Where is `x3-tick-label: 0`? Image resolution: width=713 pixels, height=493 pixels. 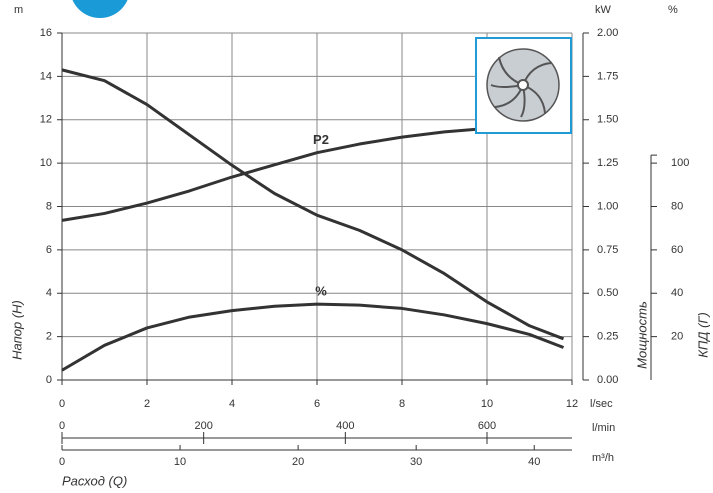 x3-tick-label: 0 is located at coordinates (62, 462).